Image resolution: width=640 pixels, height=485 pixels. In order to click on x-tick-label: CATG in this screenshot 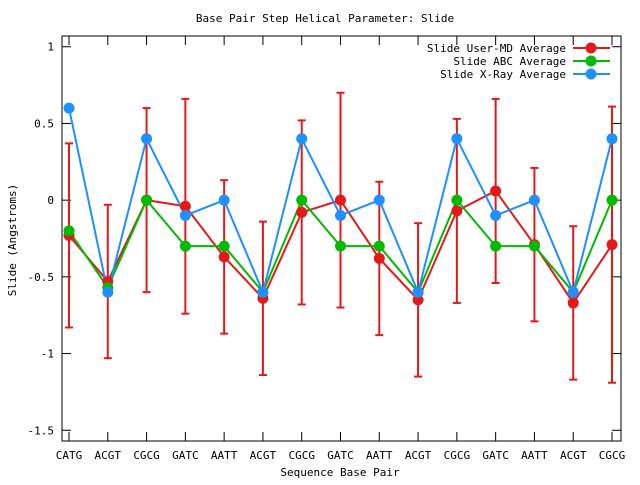, I will do `click(69, 455)`.